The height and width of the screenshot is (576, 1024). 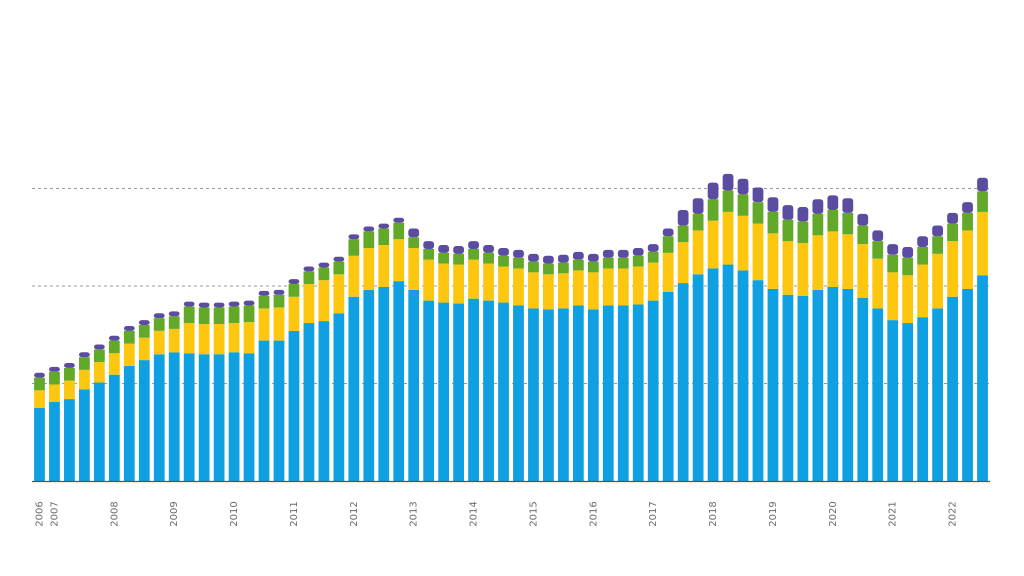 What do you see at coordinates (533, 513) in the screenshot?
I see `x-tick-label-2015: 2015` at bounding box center [533, 513].